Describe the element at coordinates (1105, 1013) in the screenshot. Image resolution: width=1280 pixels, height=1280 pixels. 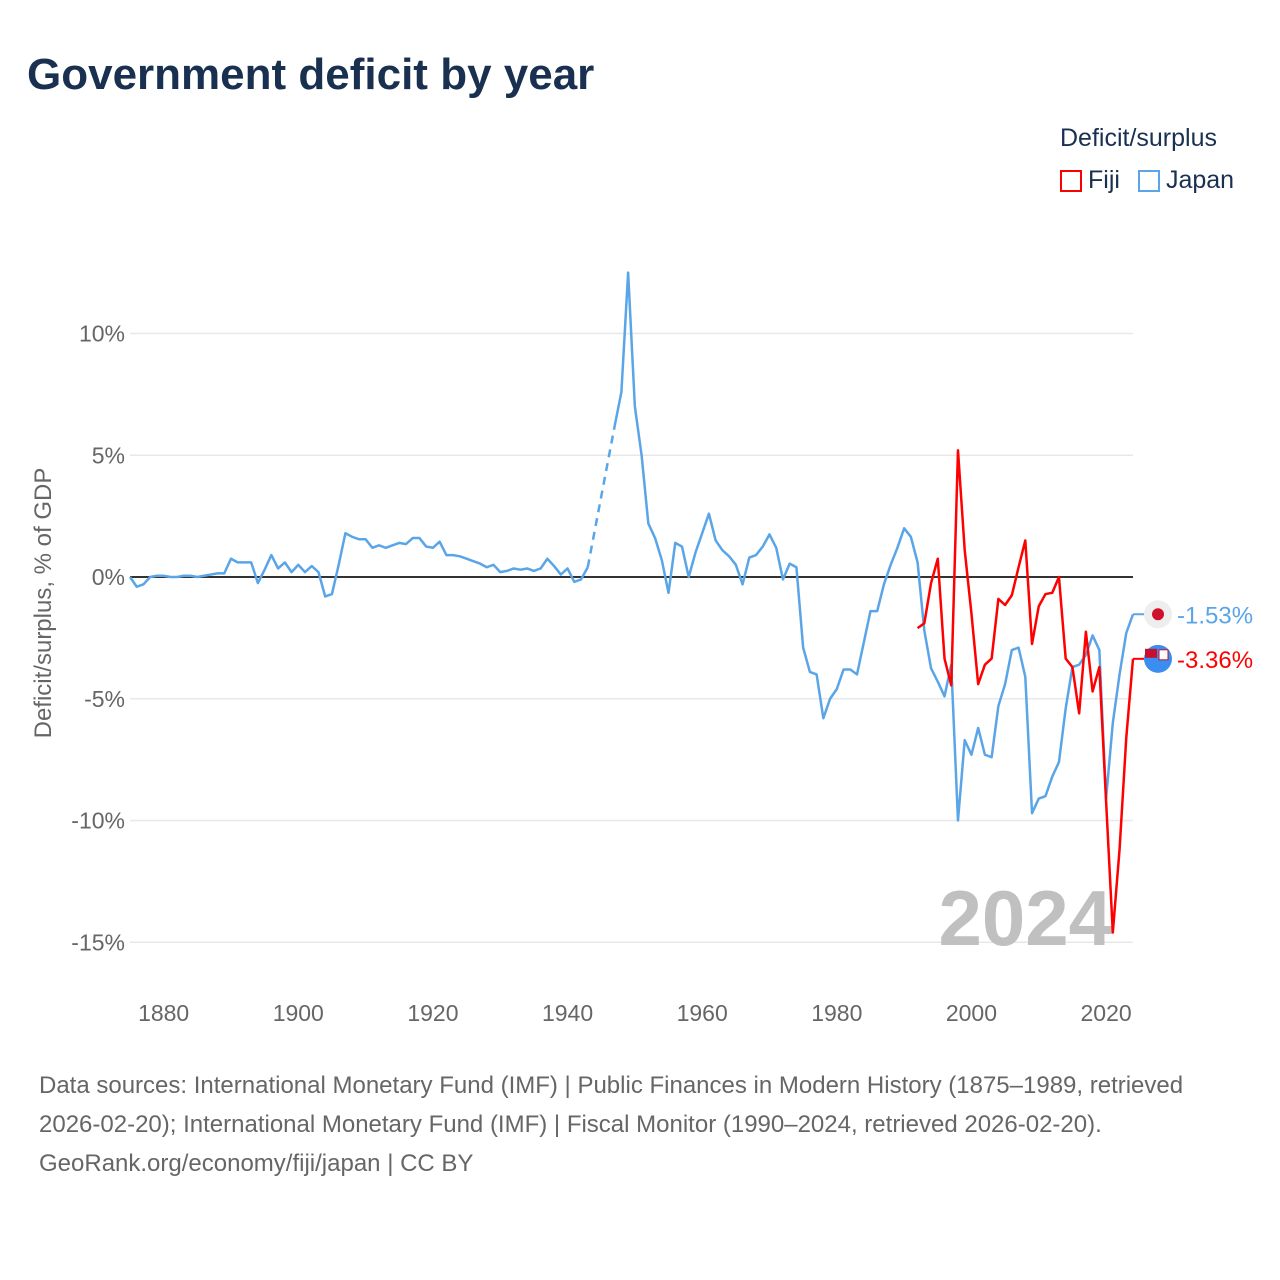
I see `x-tick-label: 2020` at that location.